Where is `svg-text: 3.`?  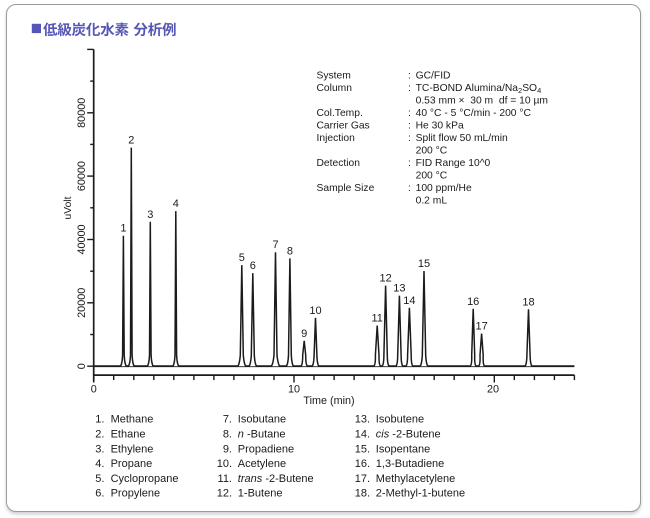
svg-text: 3. is located at coordinates (99, 449).